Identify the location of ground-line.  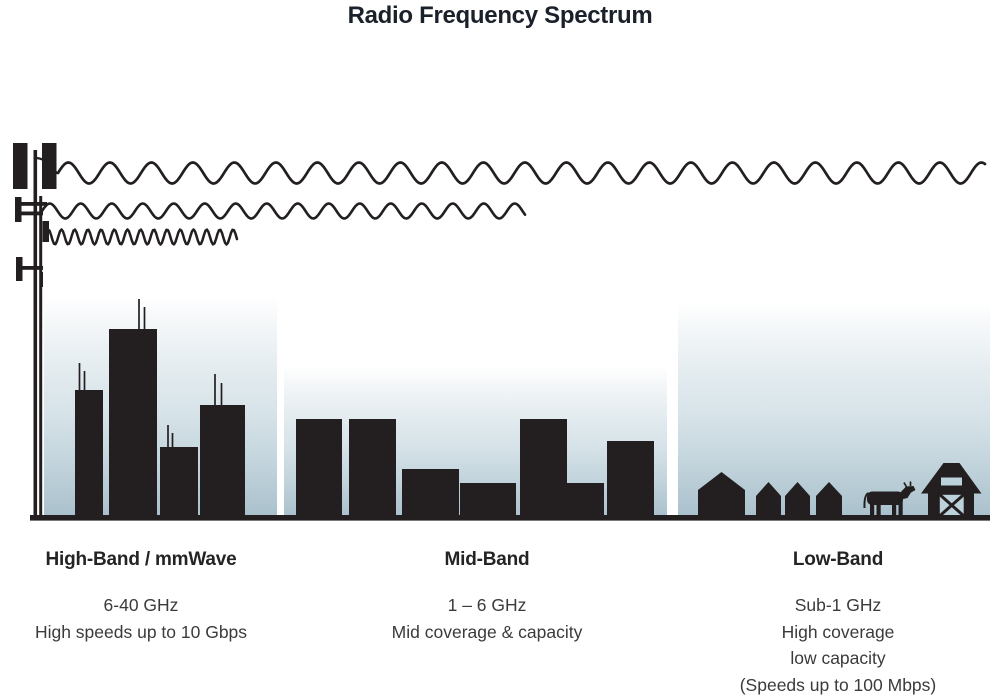
(510, 518).